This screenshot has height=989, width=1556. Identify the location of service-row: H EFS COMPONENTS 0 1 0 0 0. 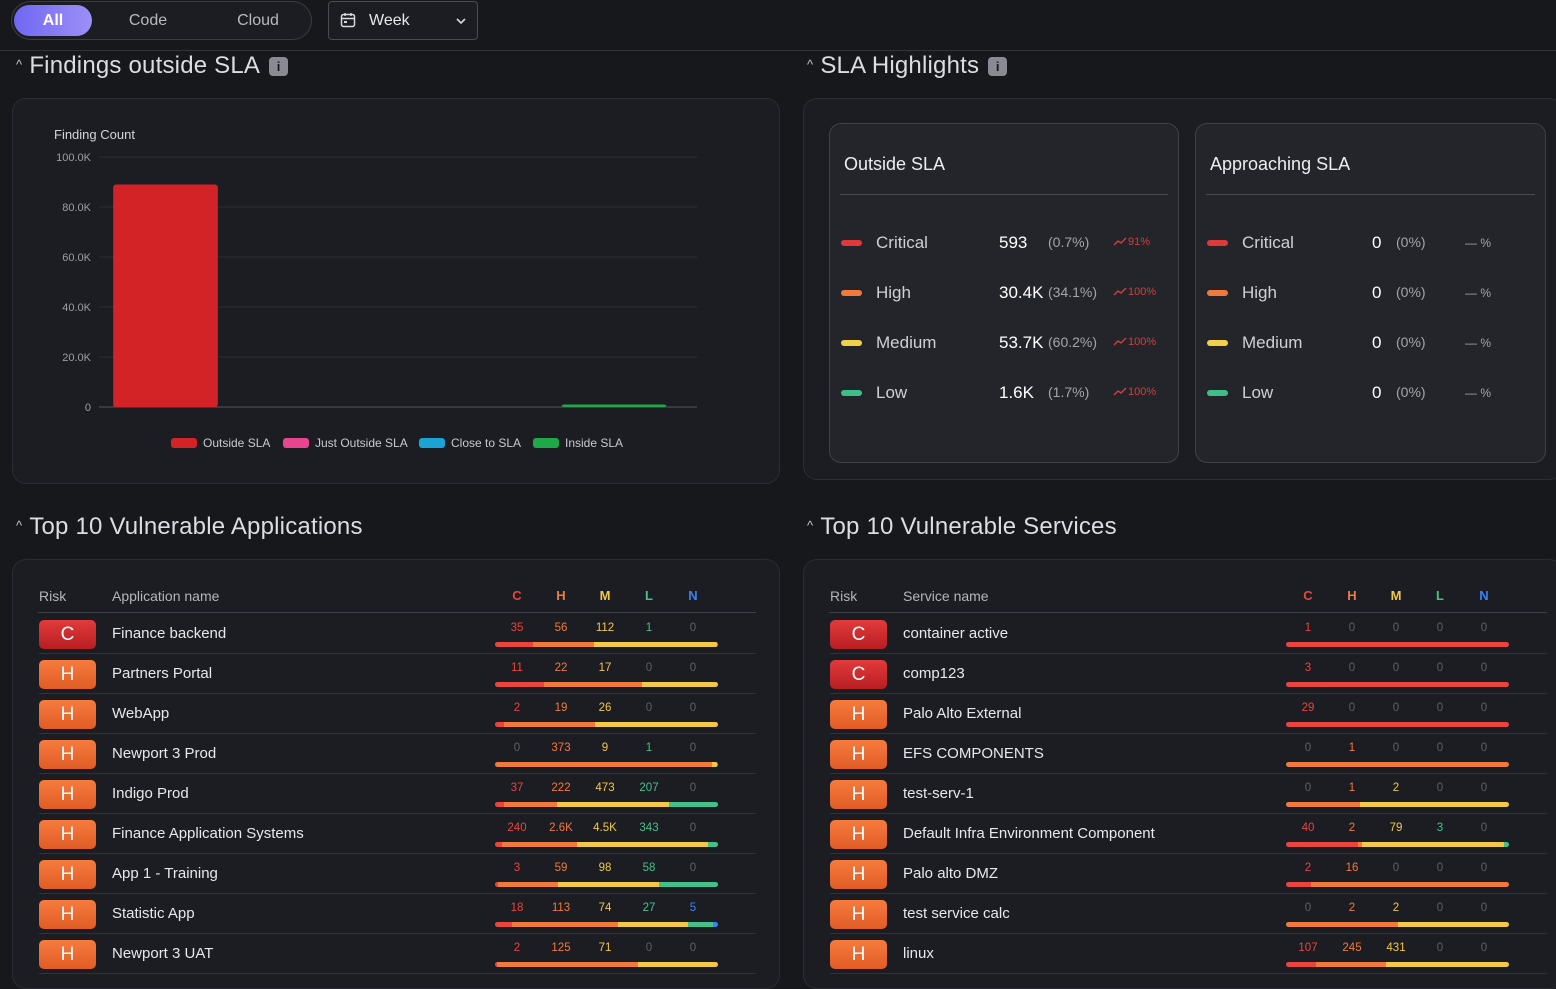
(1188, 754).